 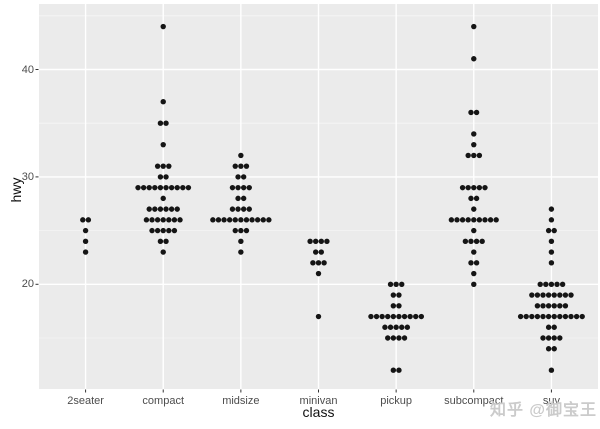 I want to click on y-tick-label: 40, so click(x=27, y=69).